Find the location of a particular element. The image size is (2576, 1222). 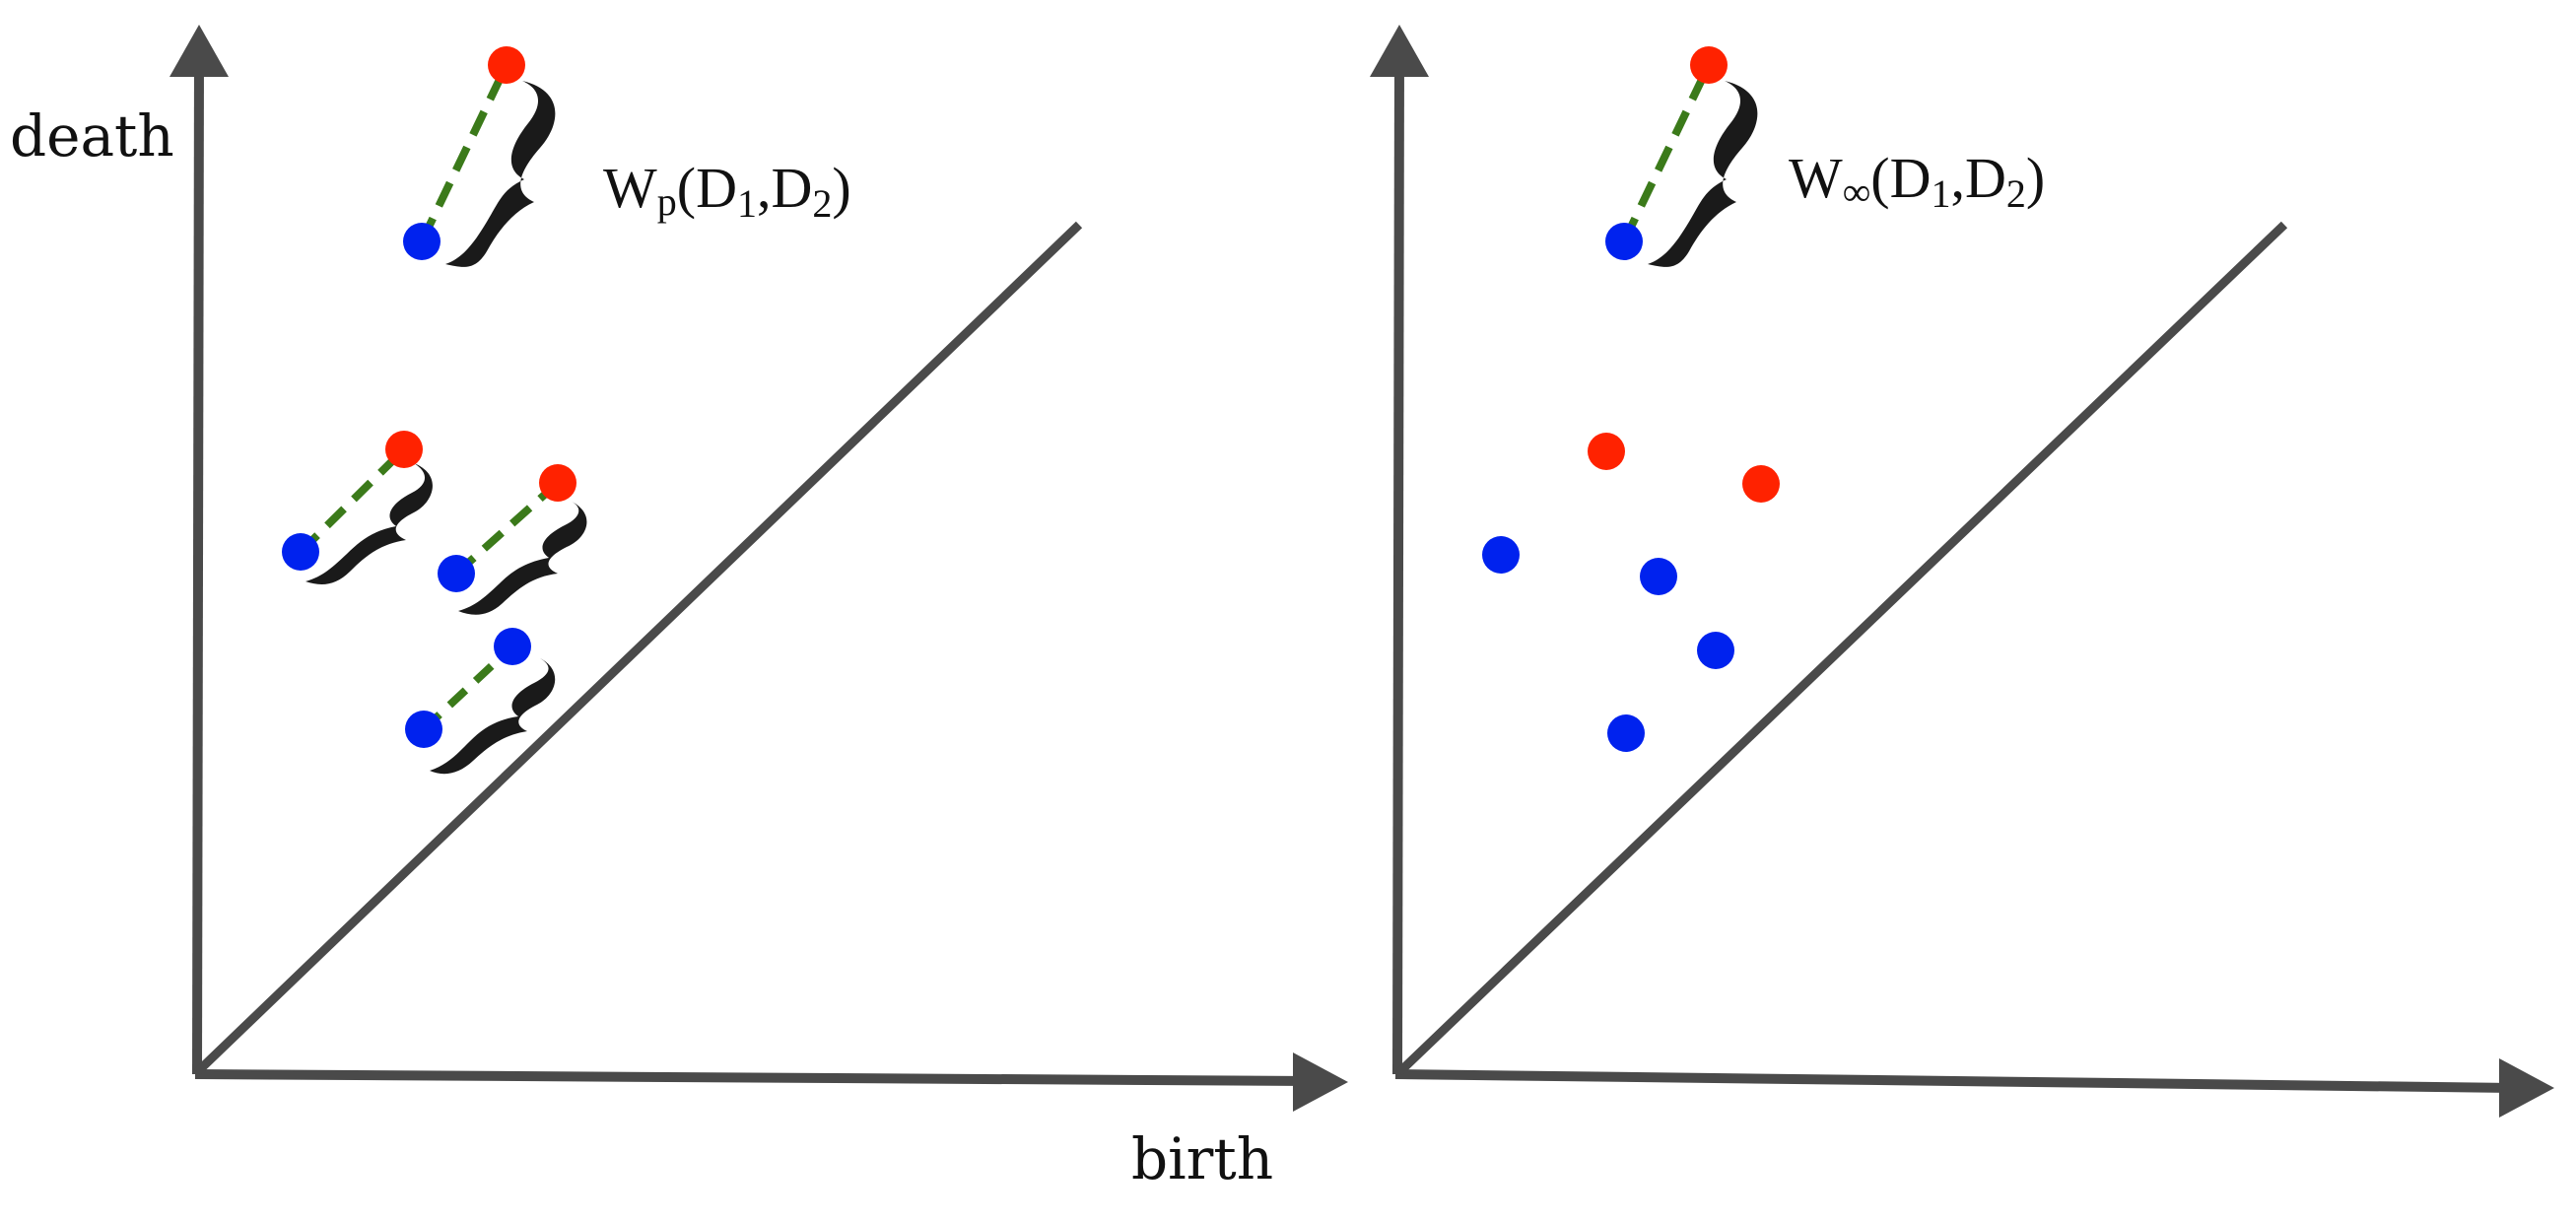

wasserstein-p-formula: Wp(D1,D2) is located at coordinates (727, 191).